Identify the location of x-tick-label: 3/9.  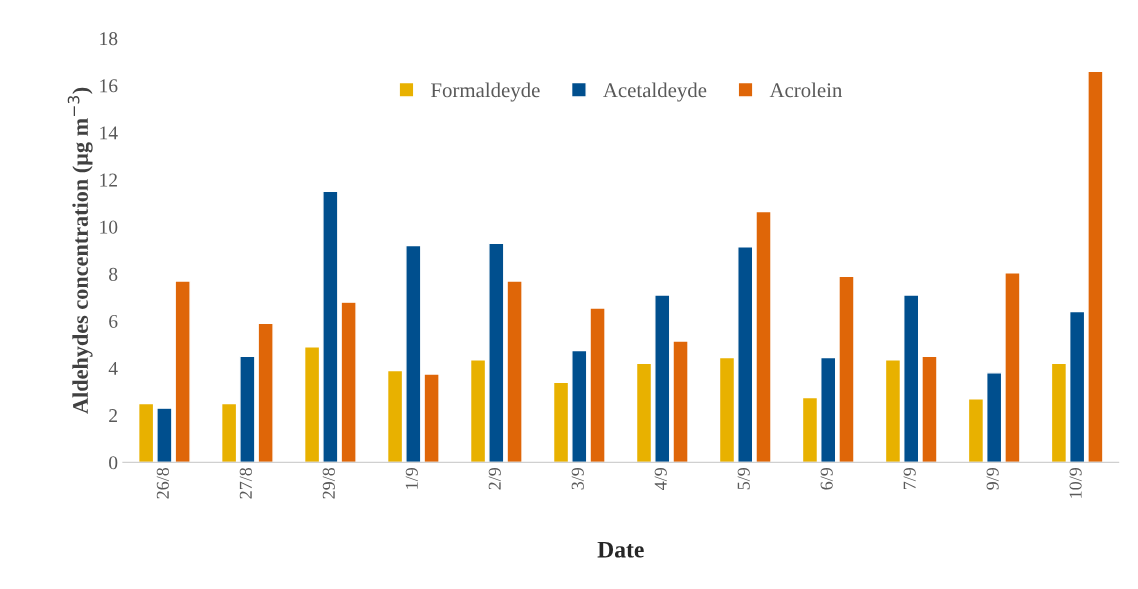
(577, 478).